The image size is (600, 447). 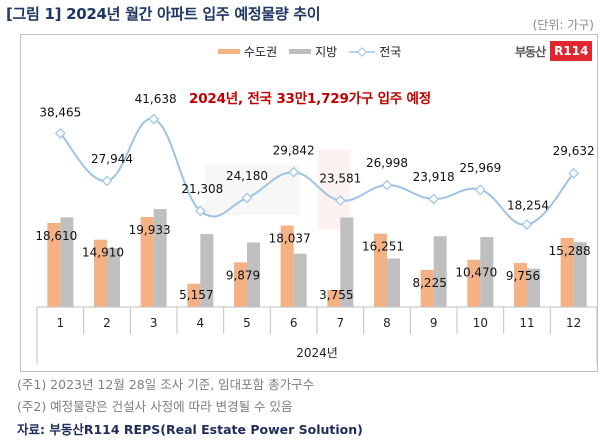 What do you see at coordinates (383, 247) in the screenshot?
I see `bar-data-label: 16,251` at bounding box center [383, 247].